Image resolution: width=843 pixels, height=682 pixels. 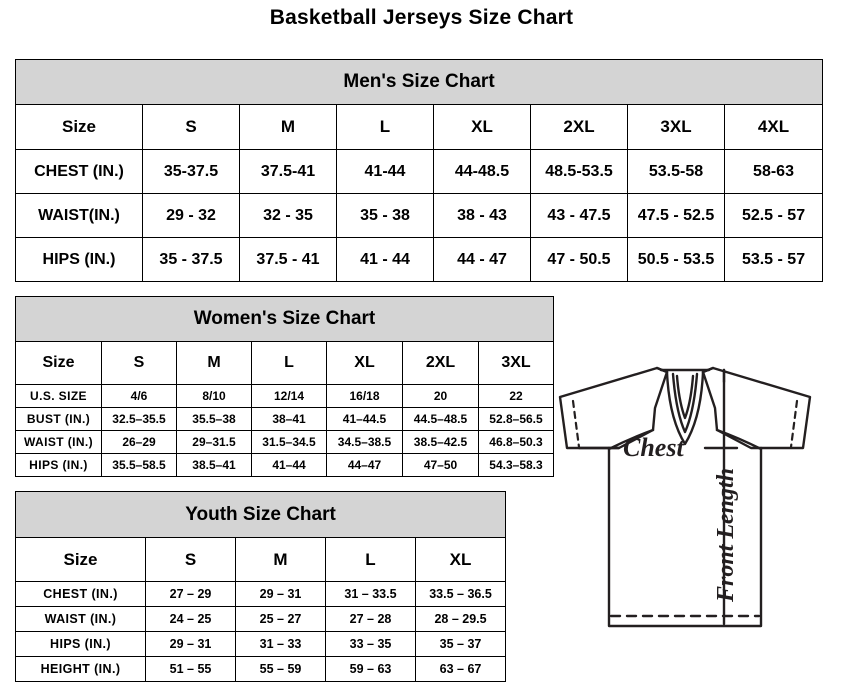 I want to click on mens-row-label: HIPS (IN.), so click(x=79, y=259).